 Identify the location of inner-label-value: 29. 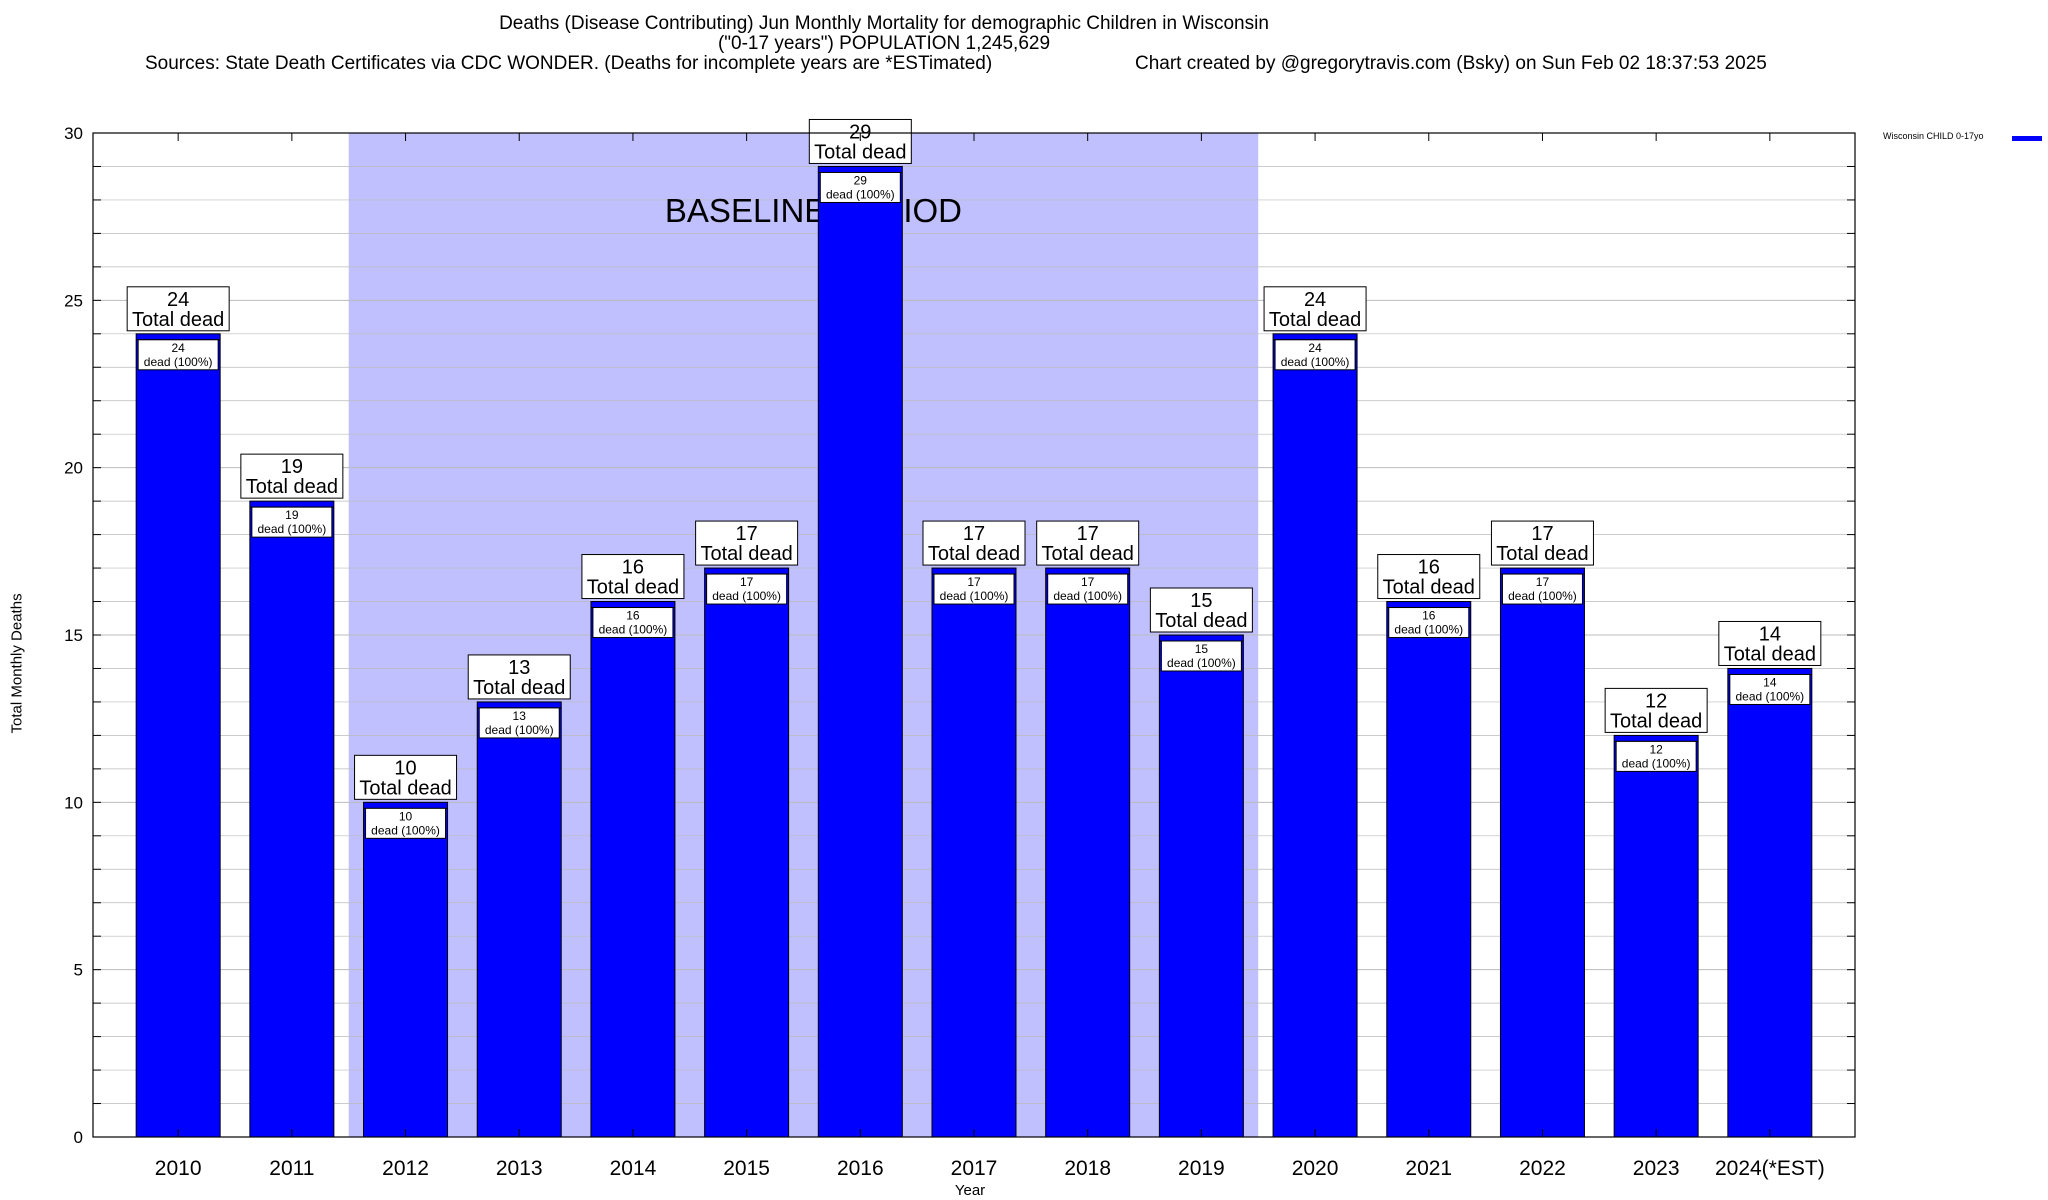
(861, 180).